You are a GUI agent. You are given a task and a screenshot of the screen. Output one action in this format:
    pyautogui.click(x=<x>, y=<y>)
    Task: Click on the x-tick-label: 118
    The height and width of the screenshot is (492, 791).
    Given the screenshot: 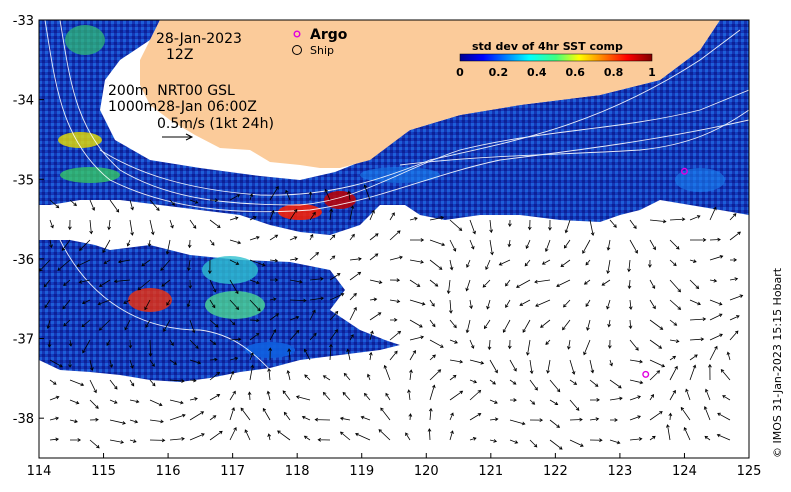 What is the action you would take?
    pyautogui.click(x=297, y=471)
    